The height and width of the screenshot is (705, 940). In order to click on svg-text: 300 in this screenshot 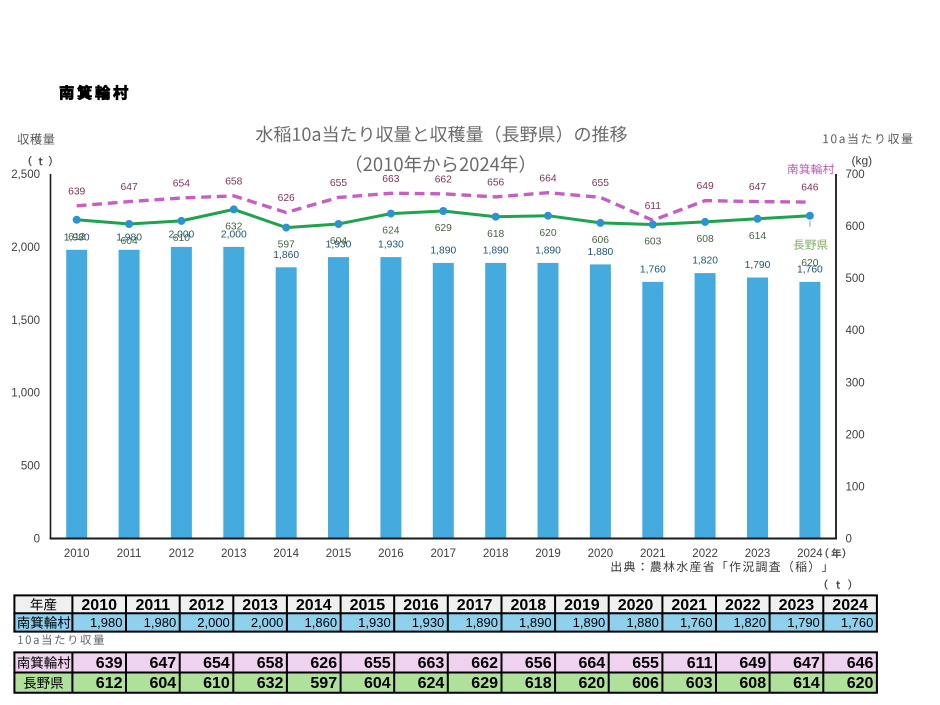, I will do `click(855, 383)`.